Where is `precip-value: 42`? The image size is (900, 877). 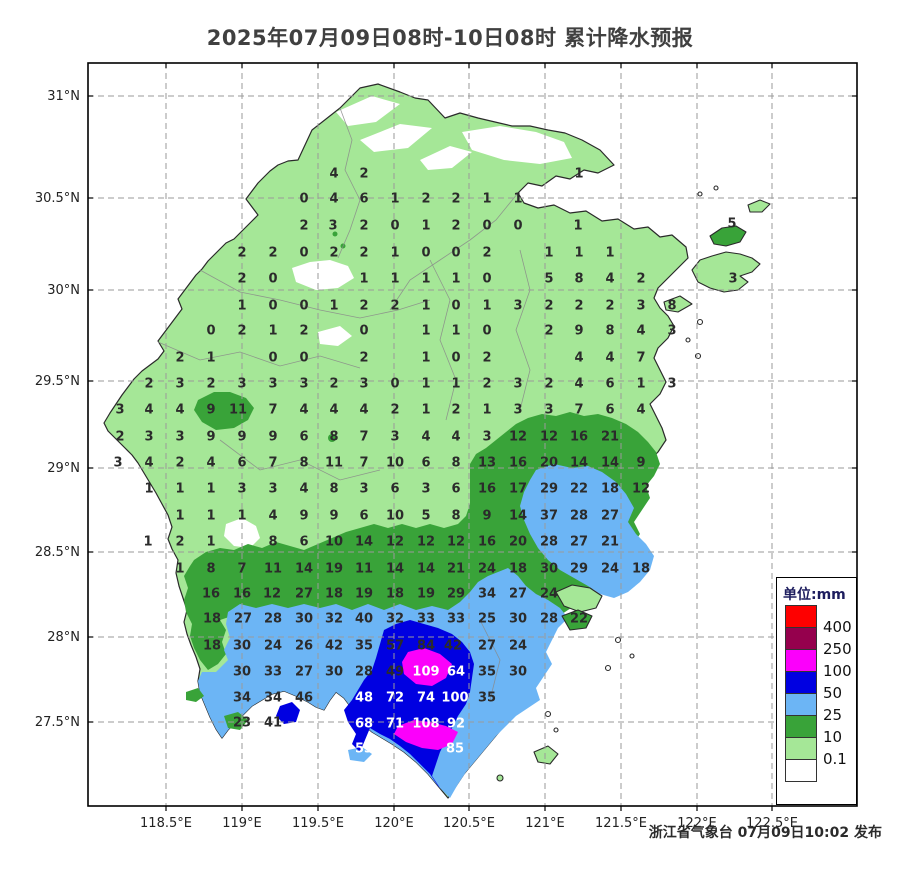
precip-value: 42 is located at coordinates (334, 646).